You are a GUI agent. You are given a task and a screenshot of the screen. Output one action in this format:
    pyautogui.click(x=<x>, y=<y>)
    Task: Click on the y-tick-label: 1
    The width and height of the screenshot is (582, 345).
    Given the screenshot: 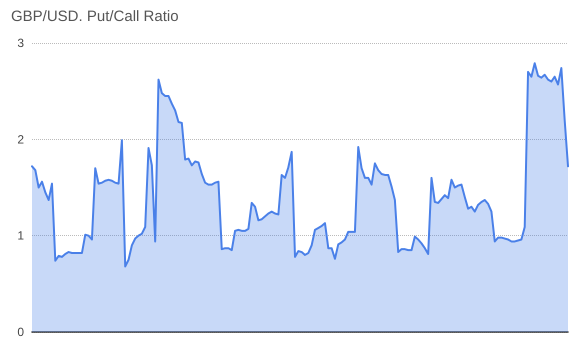 What is the action you would take?
    pyautogui.click(x=20, y=235)
    